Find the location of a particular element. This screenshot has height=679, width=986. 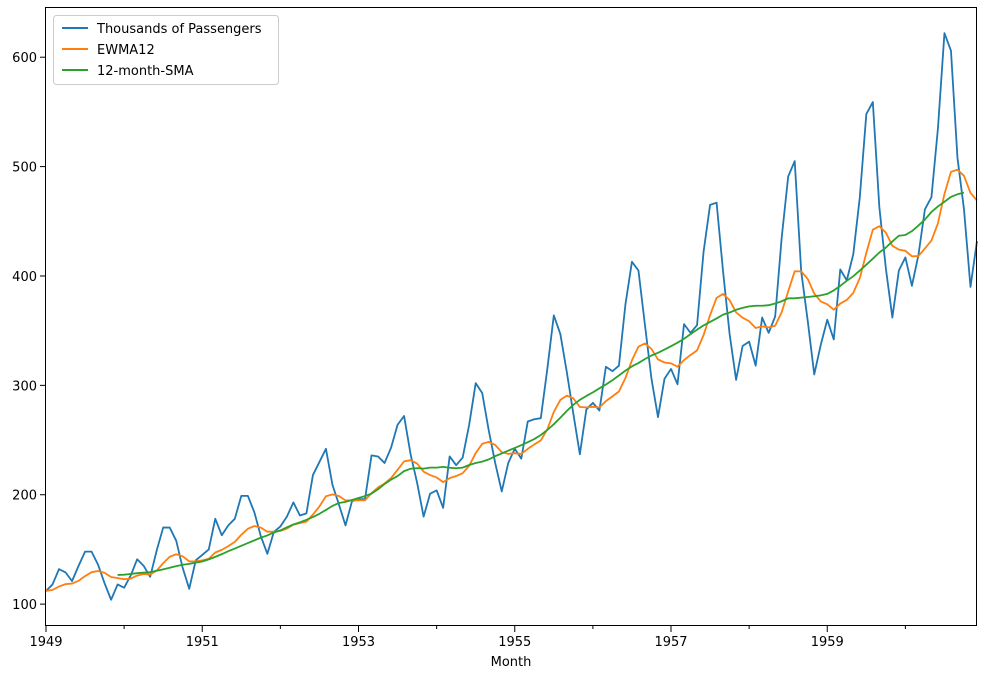

y-tick-label: 600 is located at coordinates (24, 58).